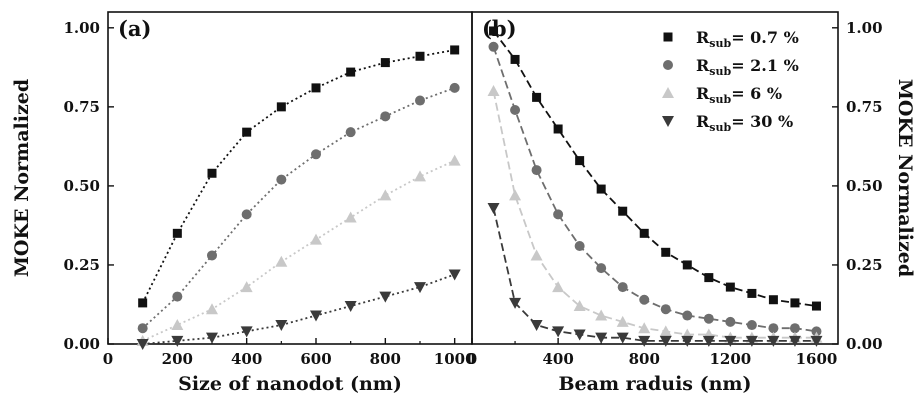 The image size is (916, 399). I want to click on panel-label: (b), so click(499, 28).